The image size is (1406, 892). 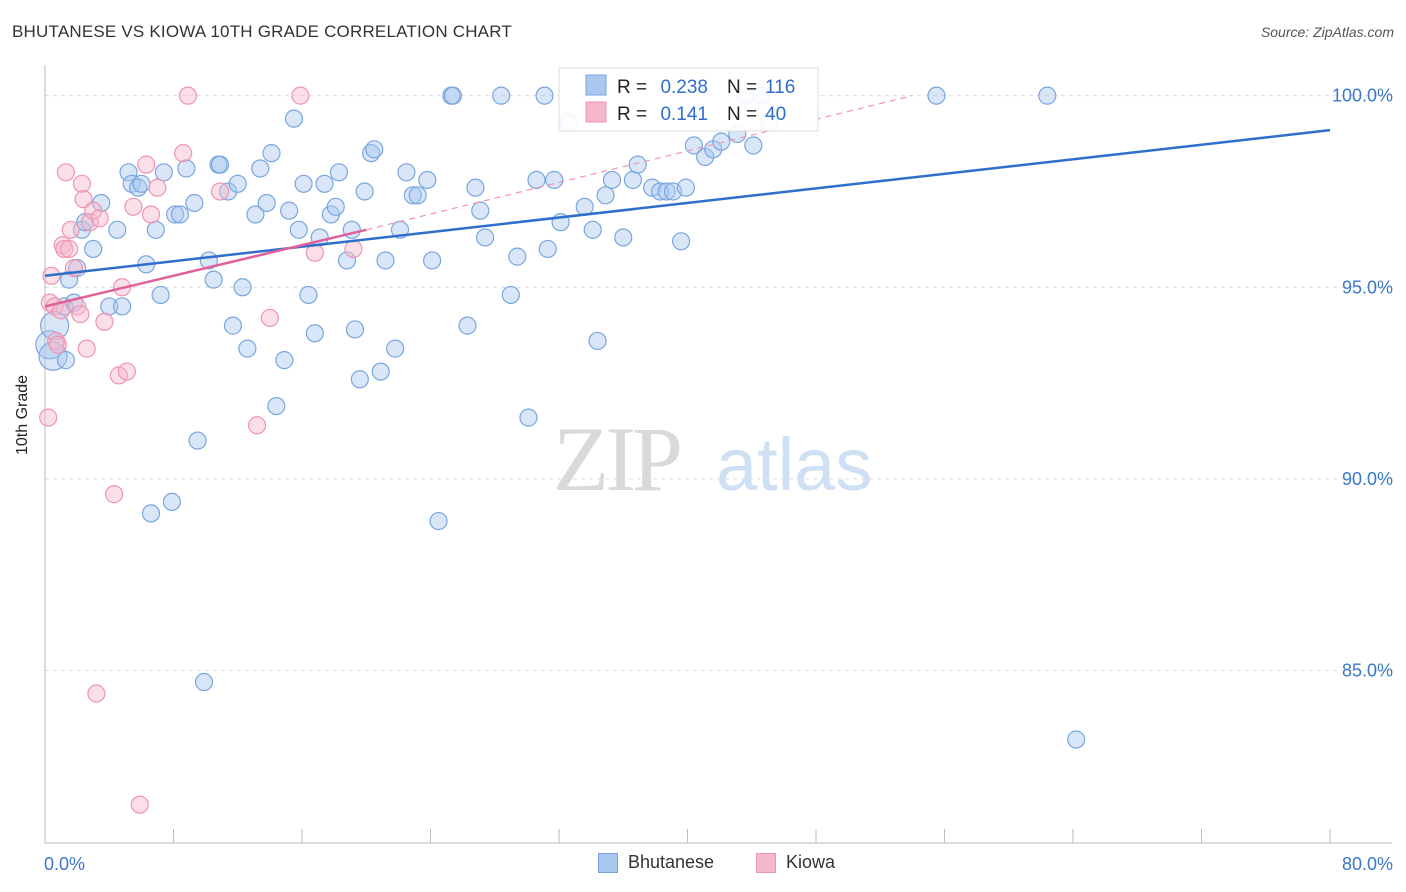 What do you see at coordinates (742, 114) in the screenshot?
I see `stats-n-label: N =` at bounding box center [742, 114].